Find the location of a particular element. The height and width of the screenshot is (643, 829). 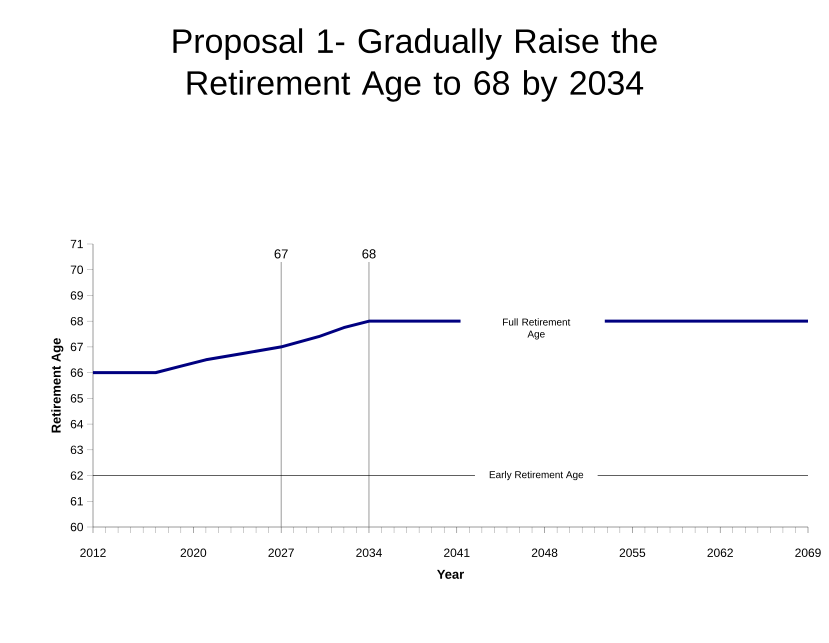

x-tick-label: 2055 is located at coordinates (633, 552).